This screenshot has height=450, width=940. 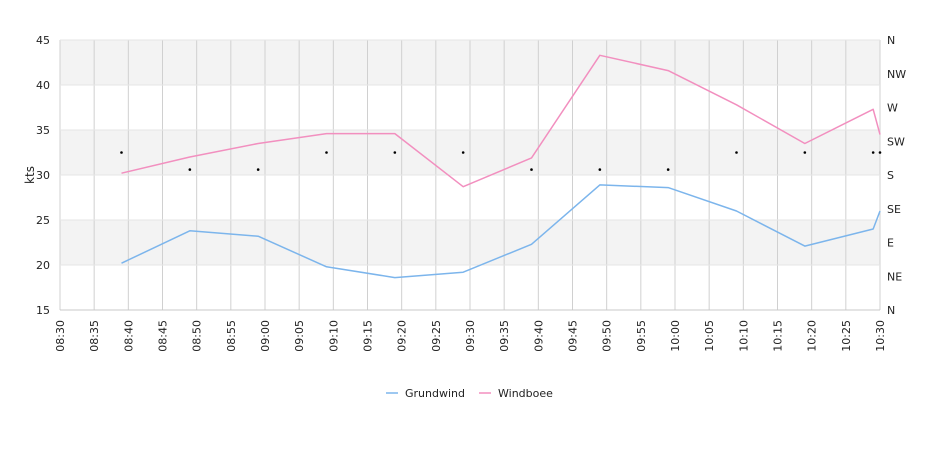 I want to click on x-tick-label: 09:35, so click(x=504, y=336).